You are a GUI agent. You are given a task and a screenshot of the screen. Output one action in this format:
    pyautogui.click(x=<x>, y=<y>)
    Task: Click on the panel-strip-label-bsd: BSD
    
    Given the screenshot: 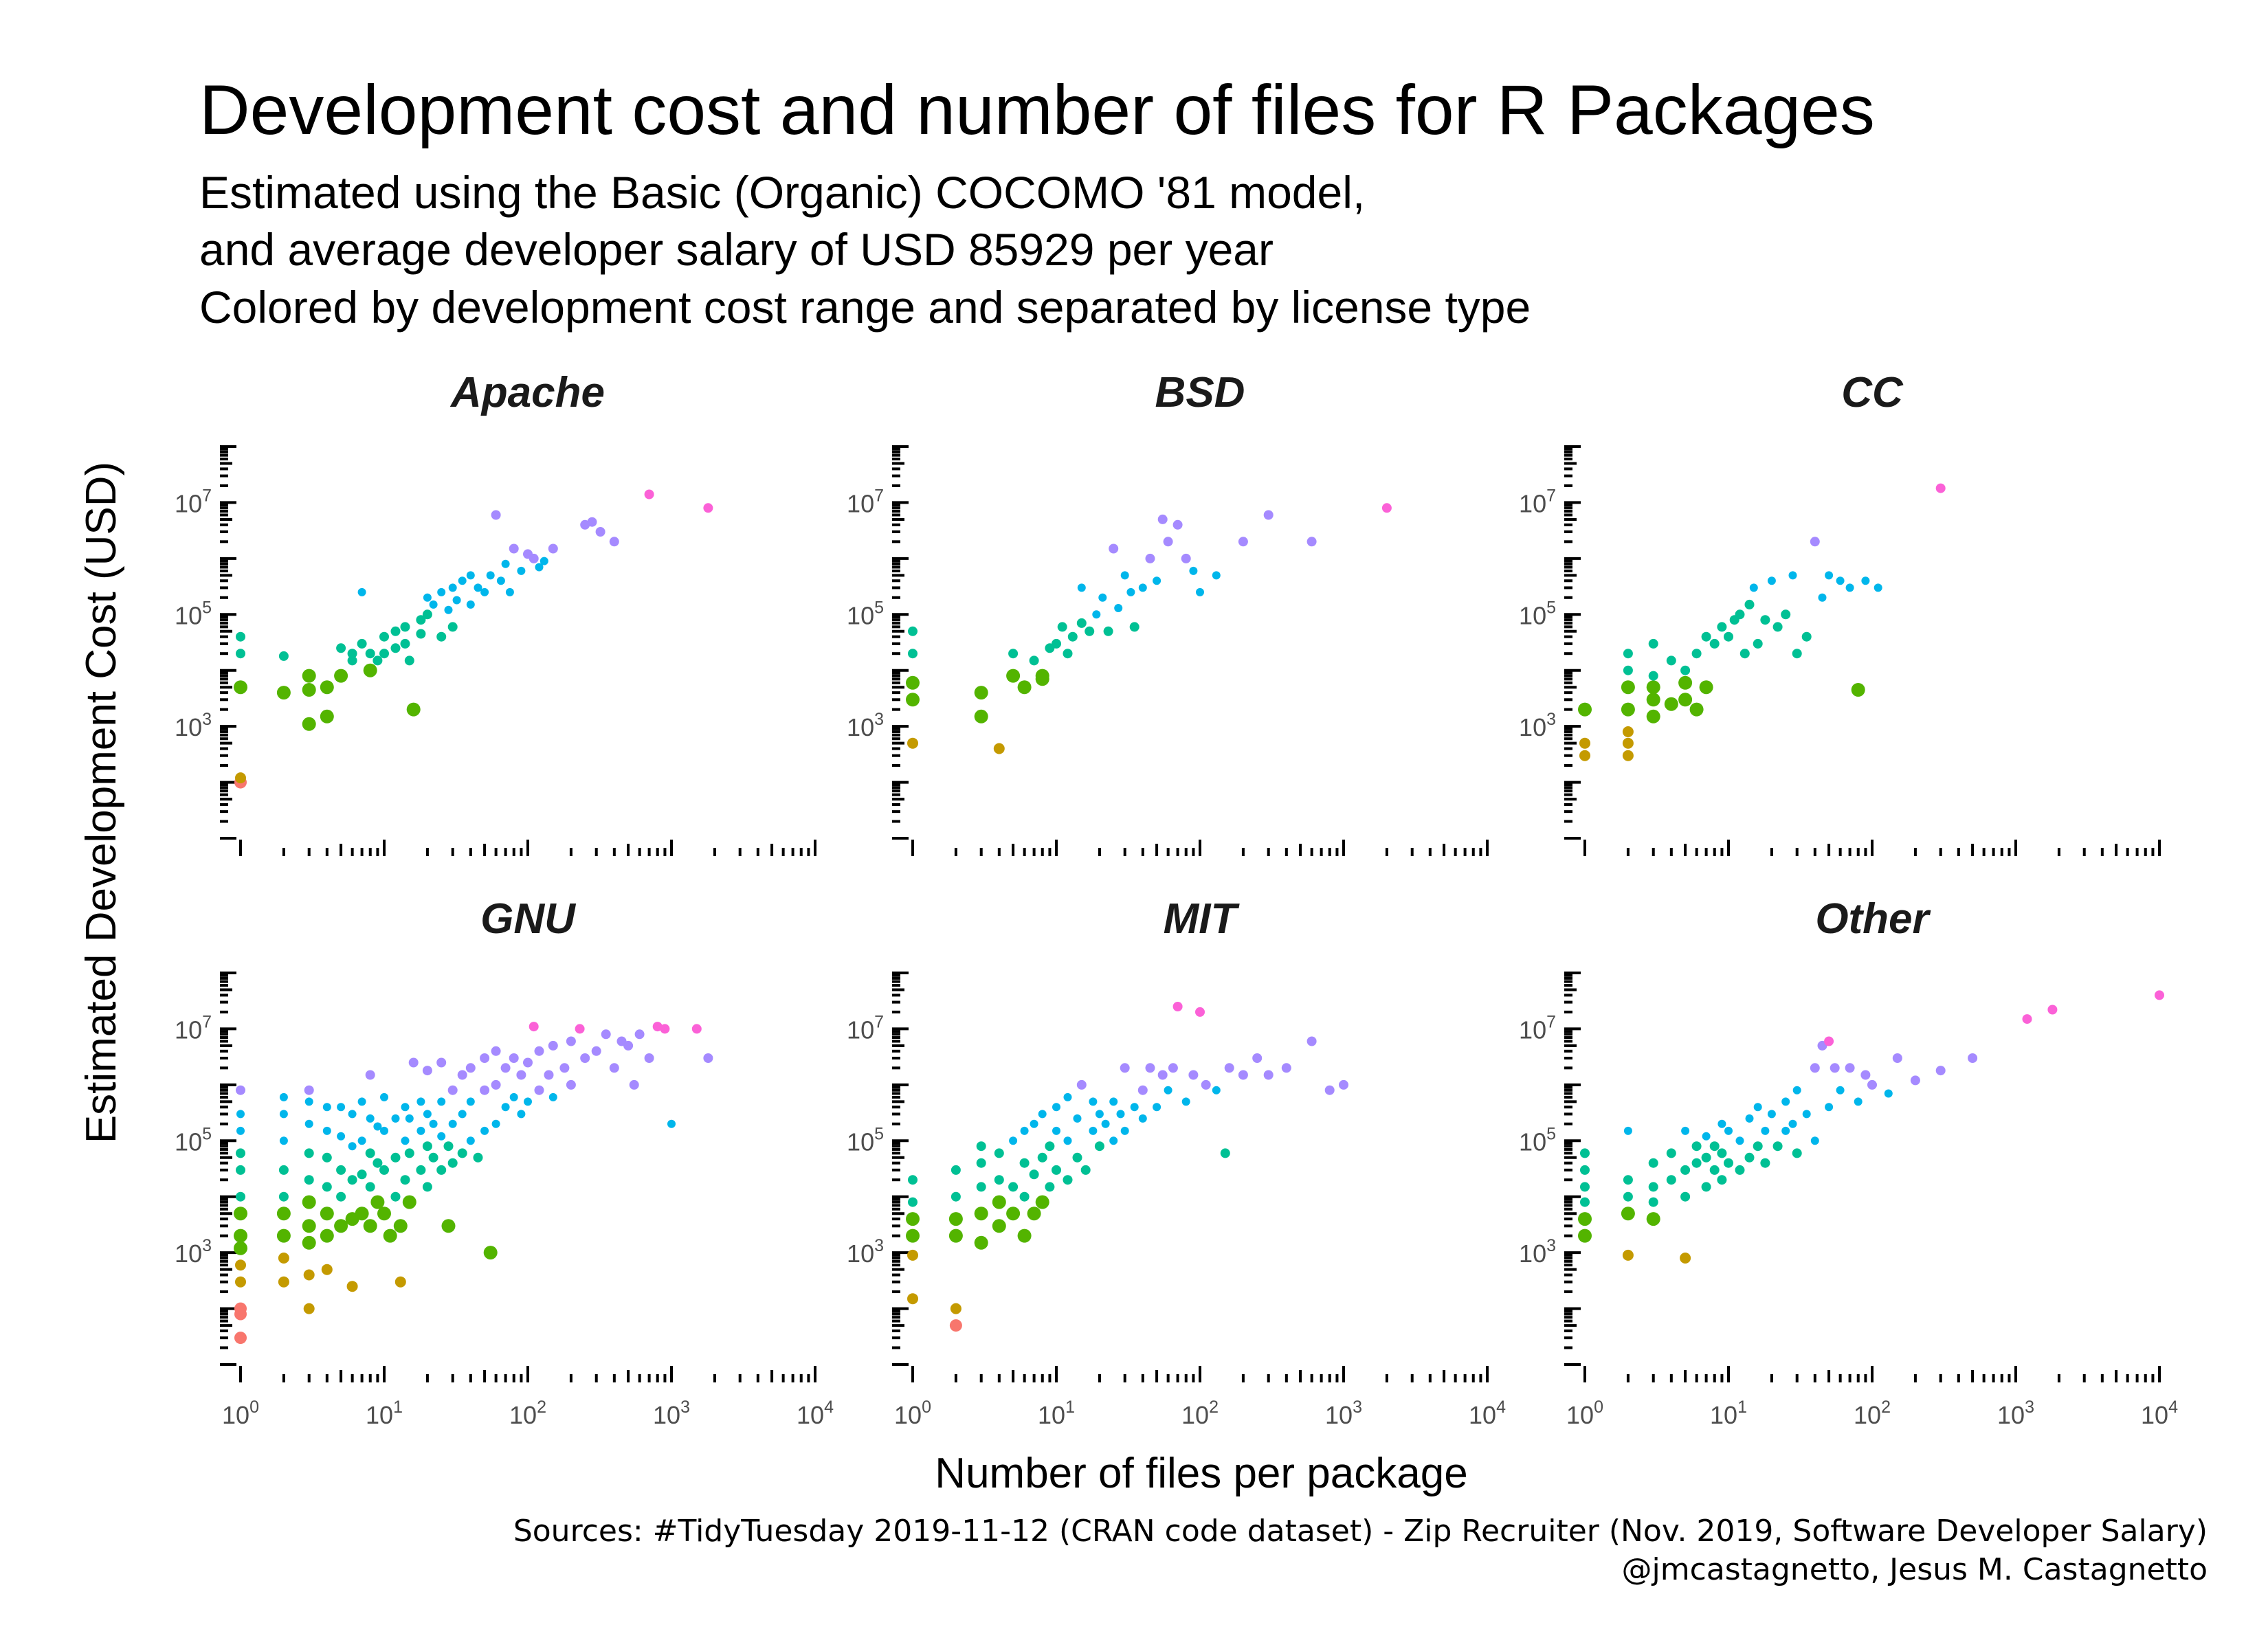 What is the action you would take?
    pyautogui.click(x=1200, y=392)
    